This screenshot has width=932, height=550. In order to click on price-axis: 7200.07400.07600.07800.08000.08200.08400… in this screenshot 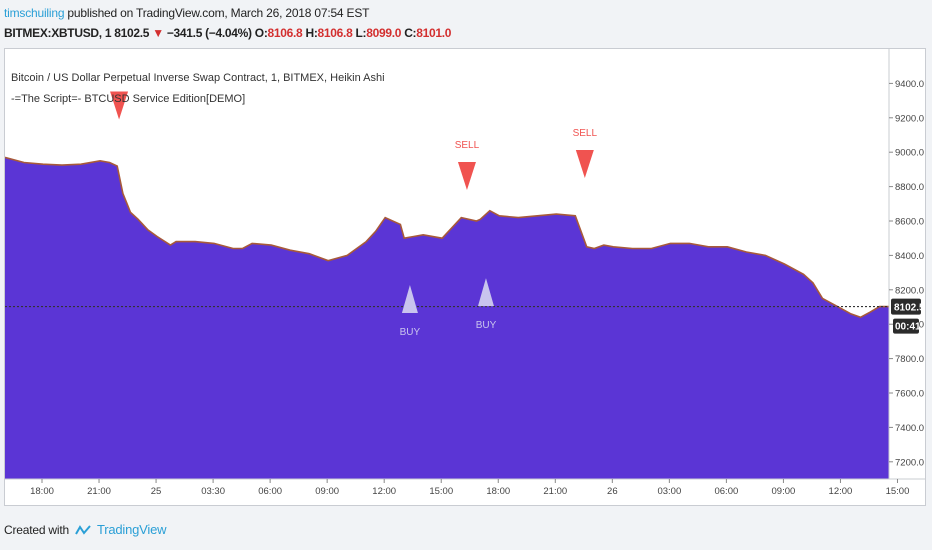, I will do `click(906, 264)`.